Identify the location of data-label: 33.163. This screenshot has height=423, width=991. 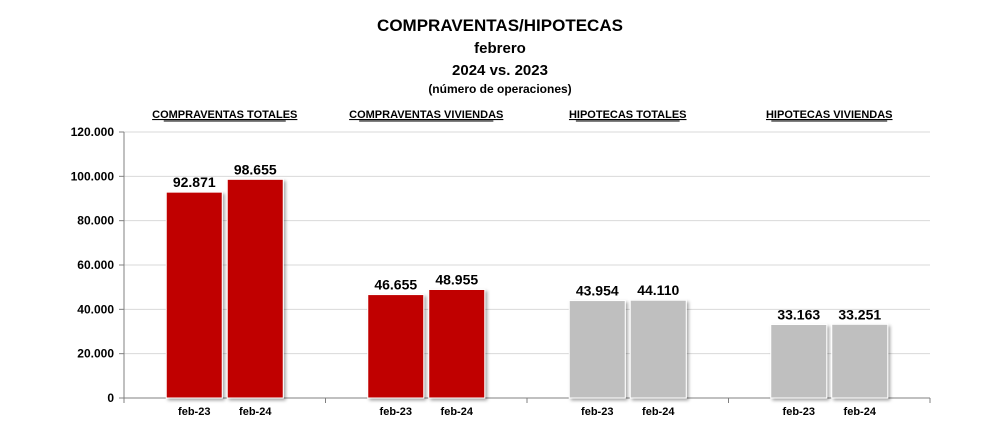
(798, 314).